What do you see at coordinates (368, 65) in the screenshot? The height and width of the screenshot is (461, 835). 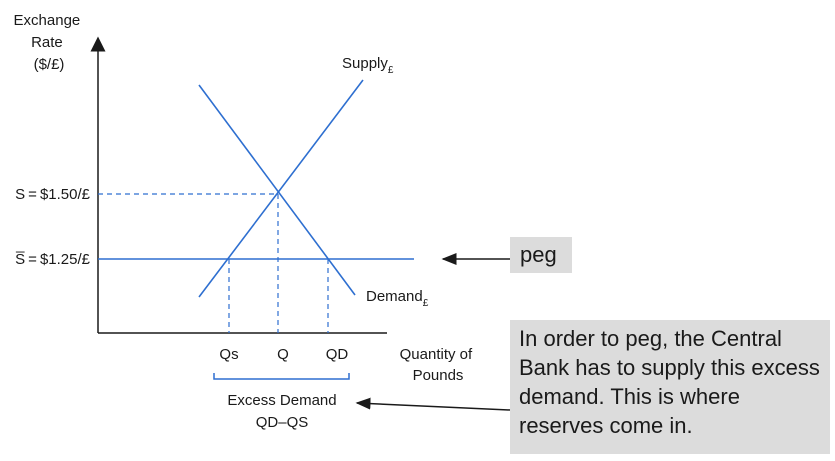 I see `supply-label: Supply£` at bounding box center [368, 65].